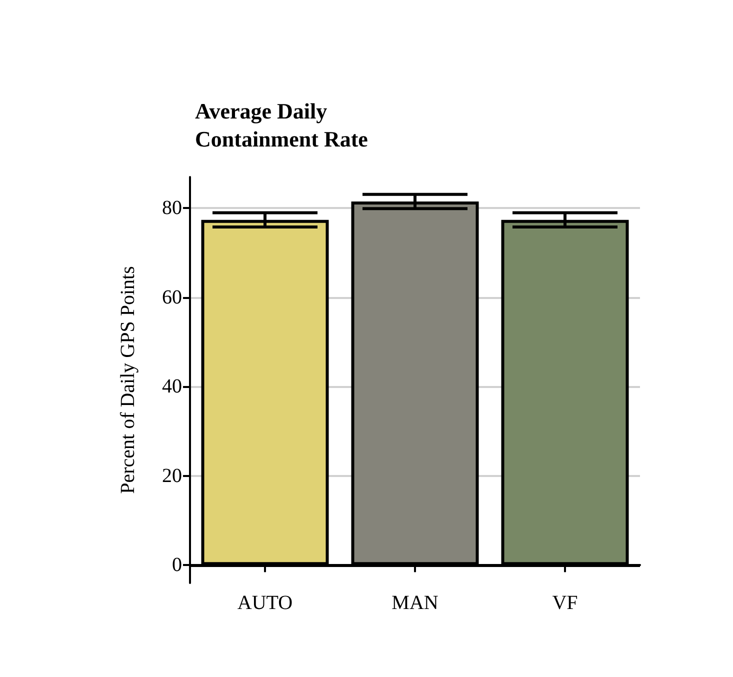 The image size is (733, 677). I want to click on y-tick-label: 80, so click(172, 208).